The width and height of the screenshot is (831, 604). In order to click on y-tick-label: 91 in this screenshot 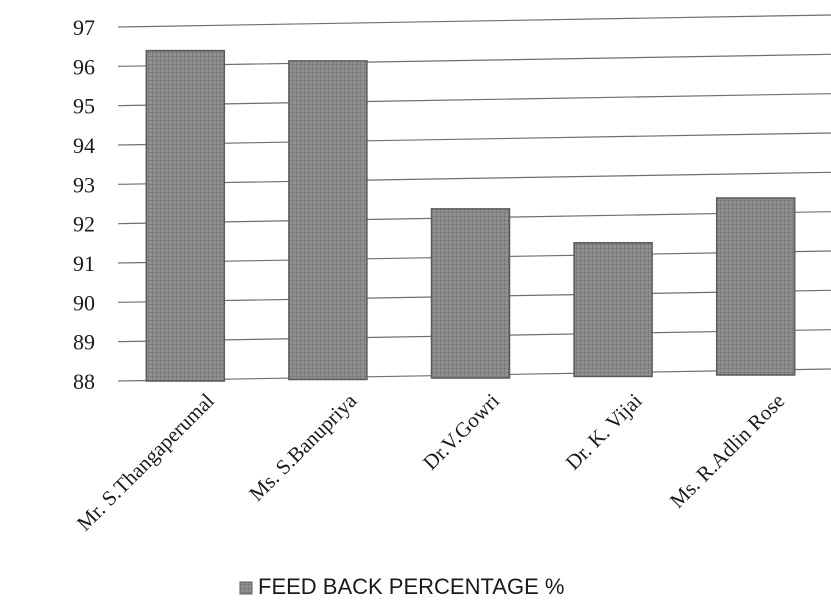, I will do `click(84, 263)`.